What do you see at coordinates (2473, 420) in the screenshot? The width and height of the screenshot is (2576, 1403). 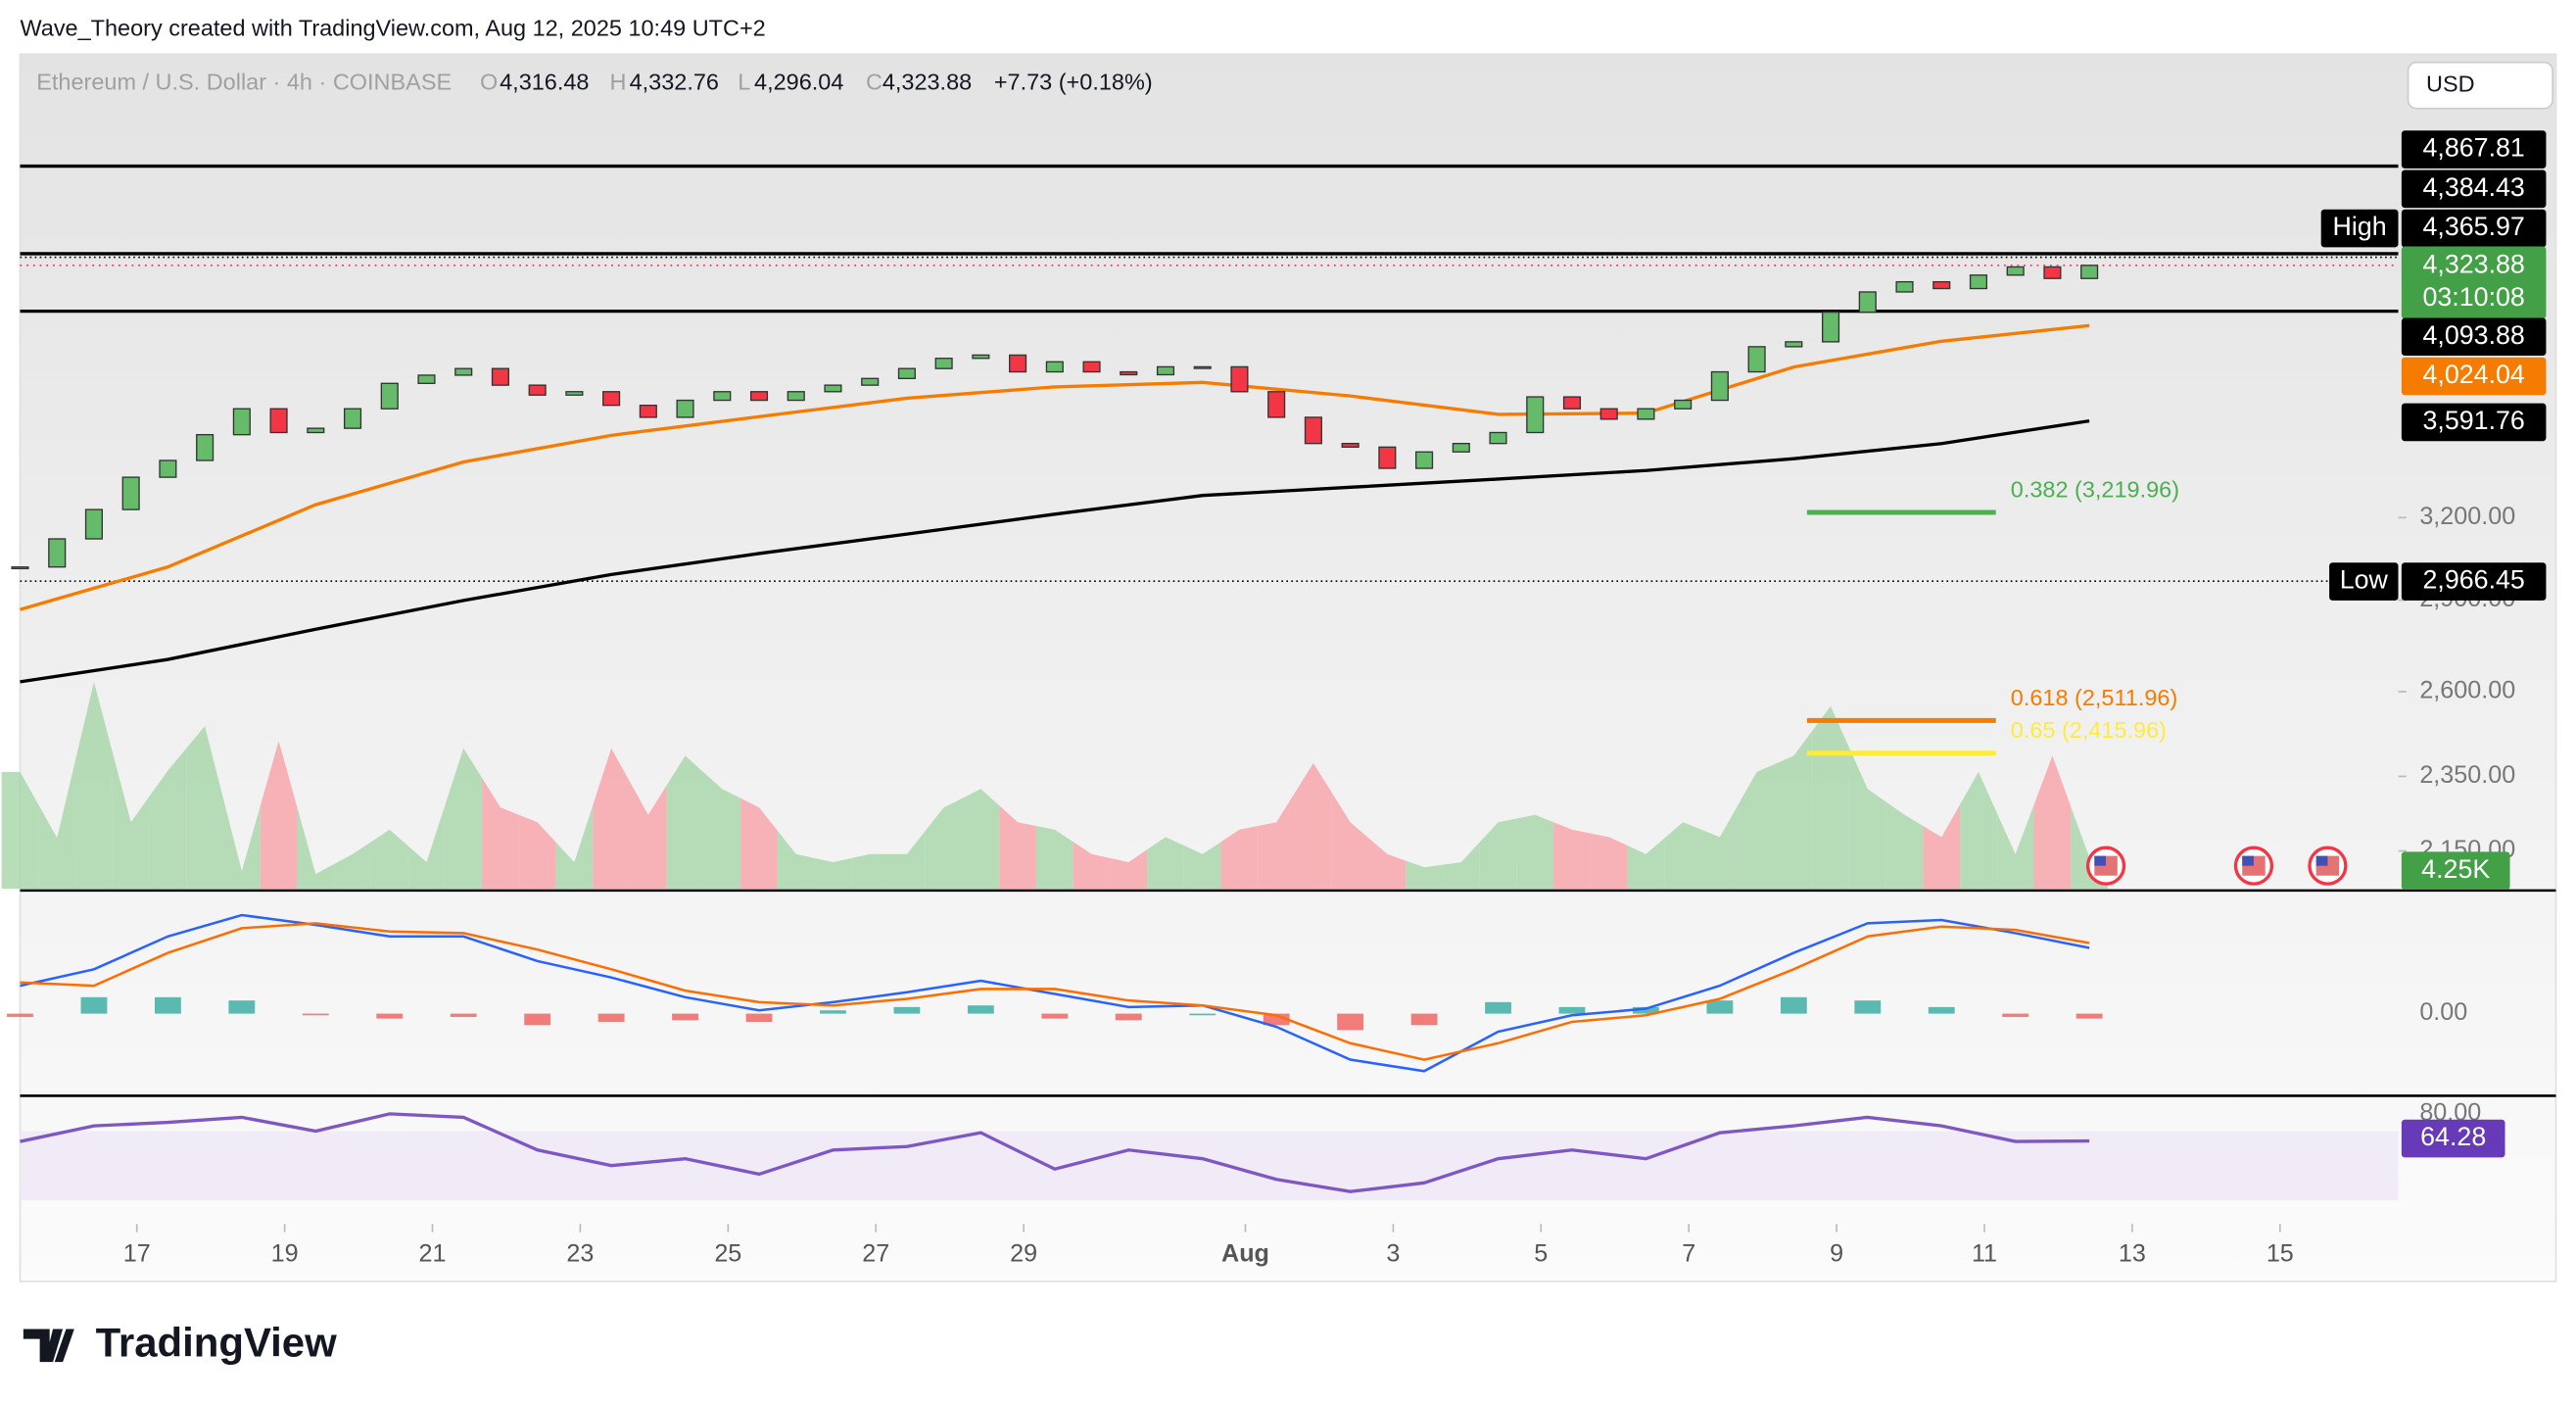 I see `price-label: 3,591.76` at bounding box center [2473, 420].